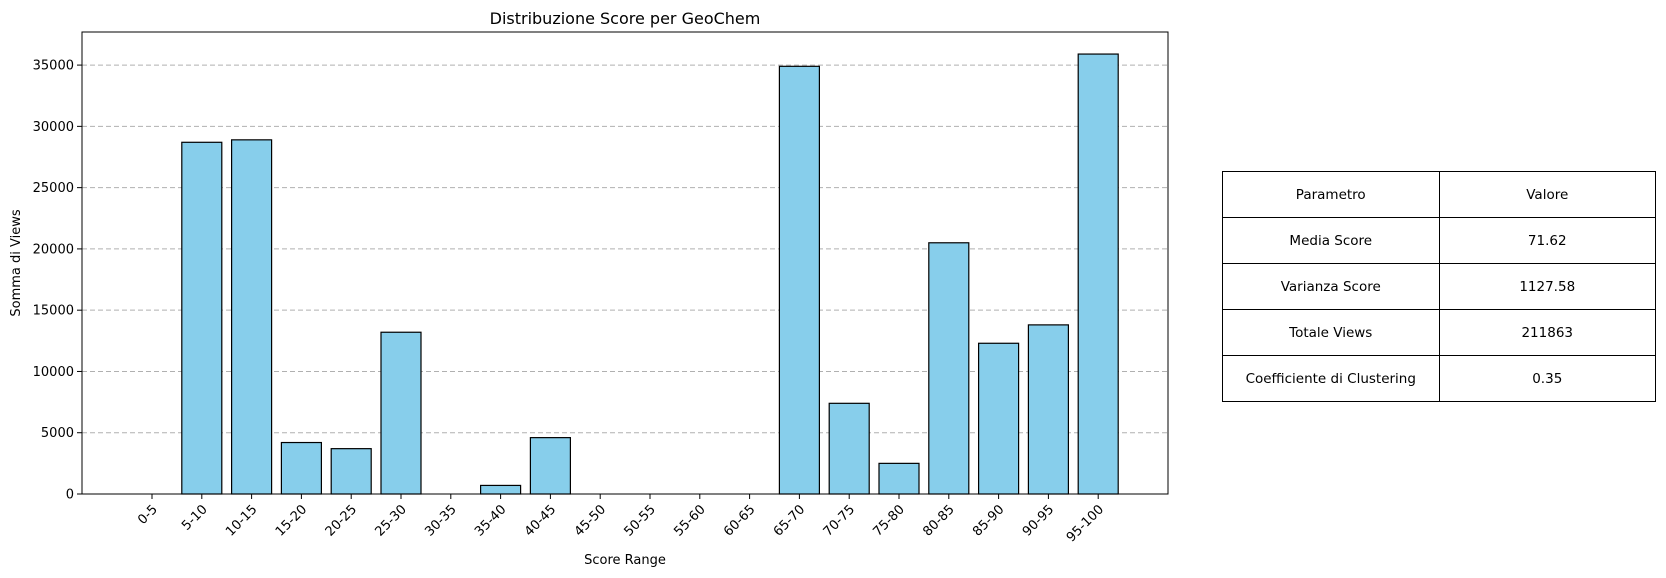  Describe the element at coordinates (1331, 332) in the screenshot. I see `table-cell: Totale Views` at that location.